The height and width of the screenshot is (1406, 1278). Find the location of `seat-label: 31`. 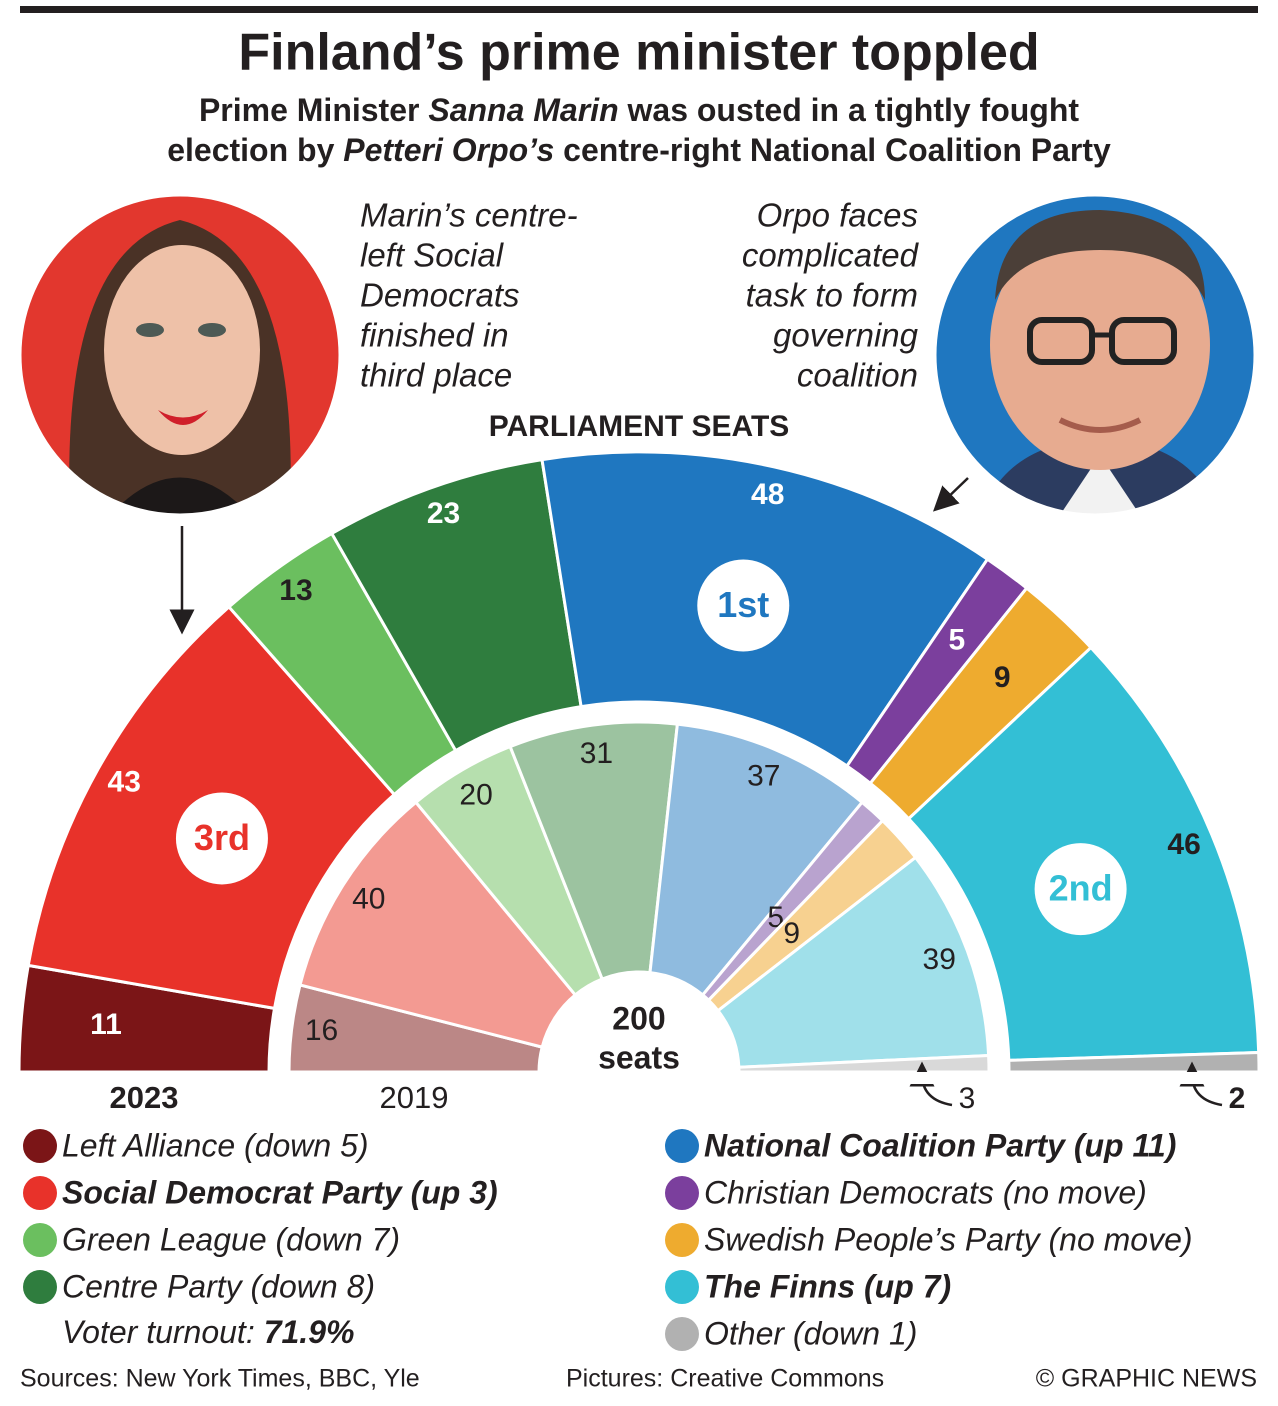

seat-label: 31 is located at coordinates (596, 753).